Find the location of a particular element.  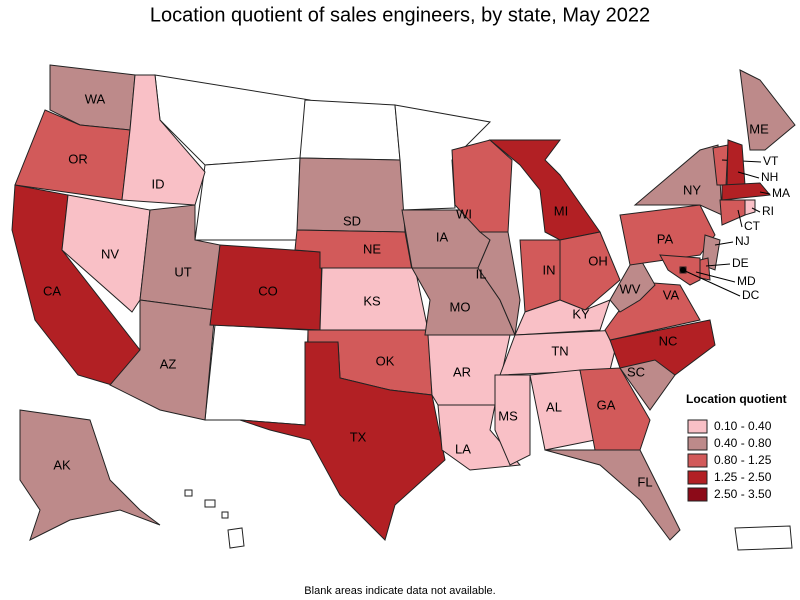

state-label: RI is located at coordinates (768, 211).